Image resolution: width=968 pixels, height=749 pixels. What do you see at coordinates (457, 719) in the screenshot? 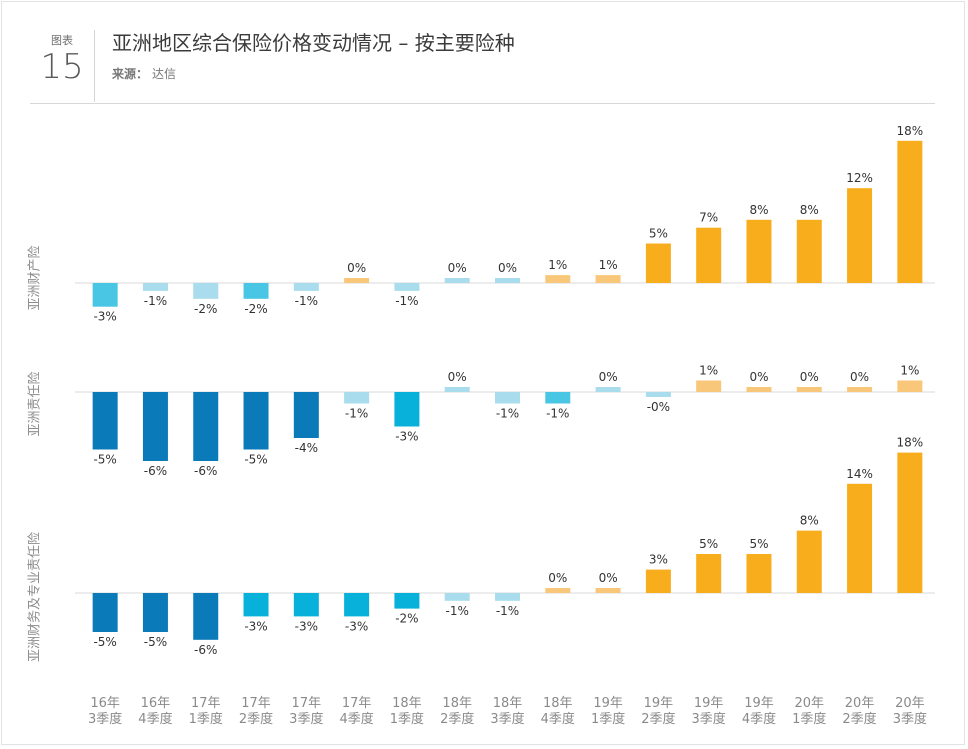
I see `x-tick-label: 2季度` at bounding box center [457, 719].